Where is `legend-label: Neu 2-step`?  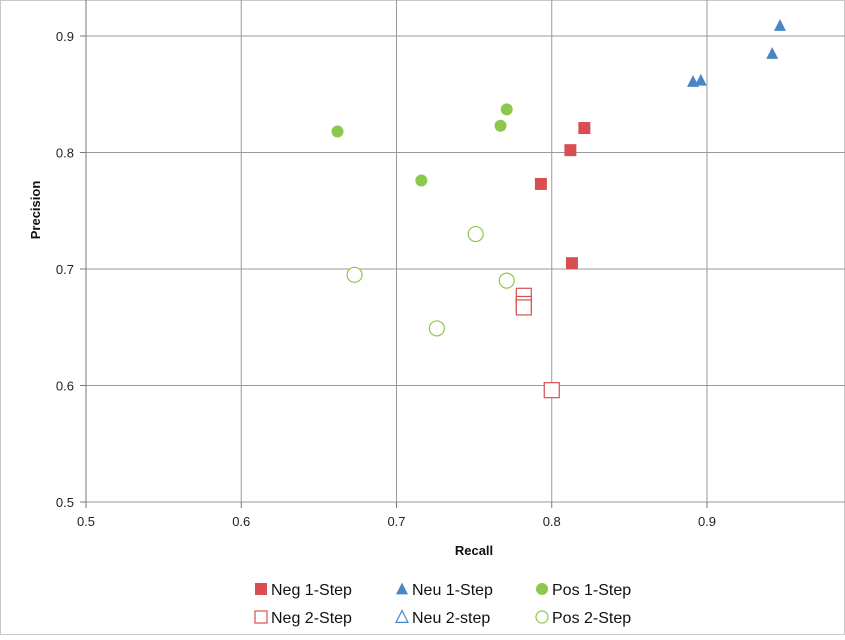
legend-label: Neu 2-step is located at coordinates (451, 618).